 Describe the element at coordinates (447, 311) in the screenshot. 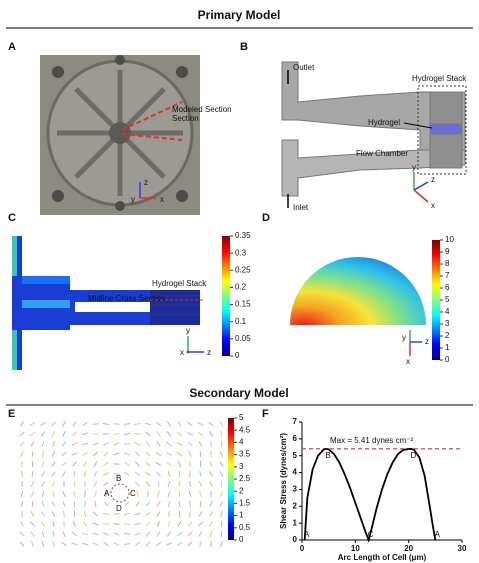

I see `tick-label: 4` at that location.